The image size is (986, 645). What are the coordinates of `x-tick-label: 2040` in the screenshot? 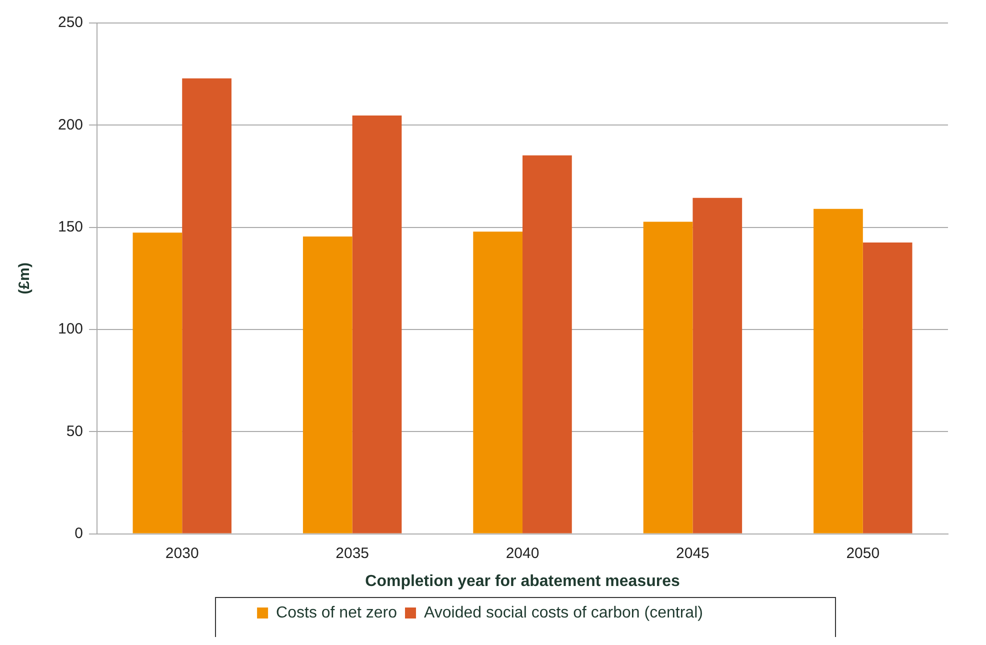 It's located at (523, 553).